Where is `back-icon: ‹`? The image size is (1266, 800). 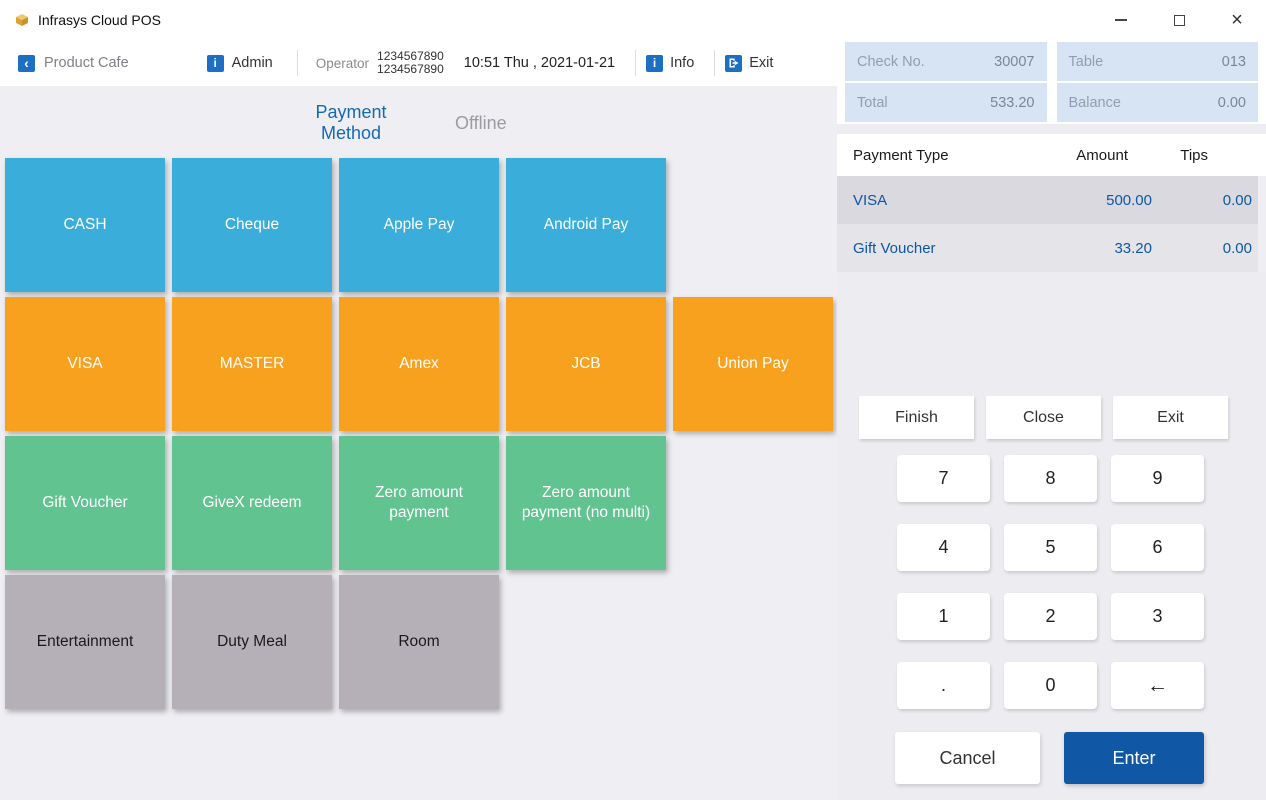
back-icon: ‹ is located at coordinates (26, 63).